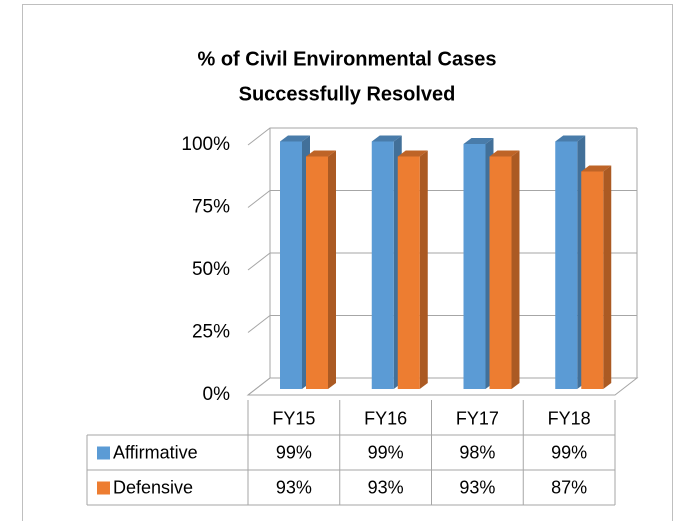  What do you see at coordinates (477, 452) in the screenshot?
I see `data-table-value: 98%` at bounding box center [477, 452].